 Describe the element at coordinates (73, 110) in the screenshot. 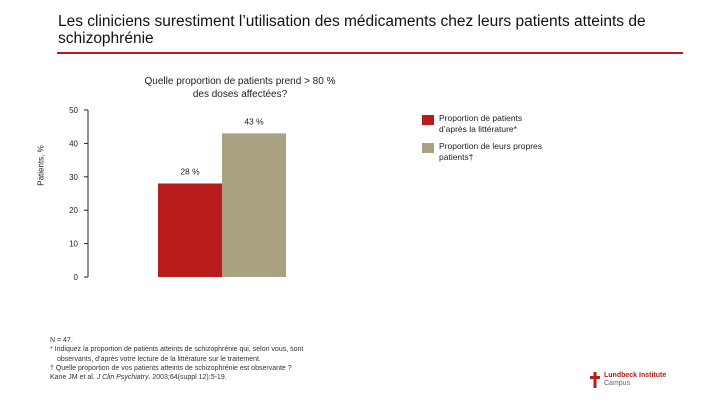

I see `y-tick-label: 50` at that location.